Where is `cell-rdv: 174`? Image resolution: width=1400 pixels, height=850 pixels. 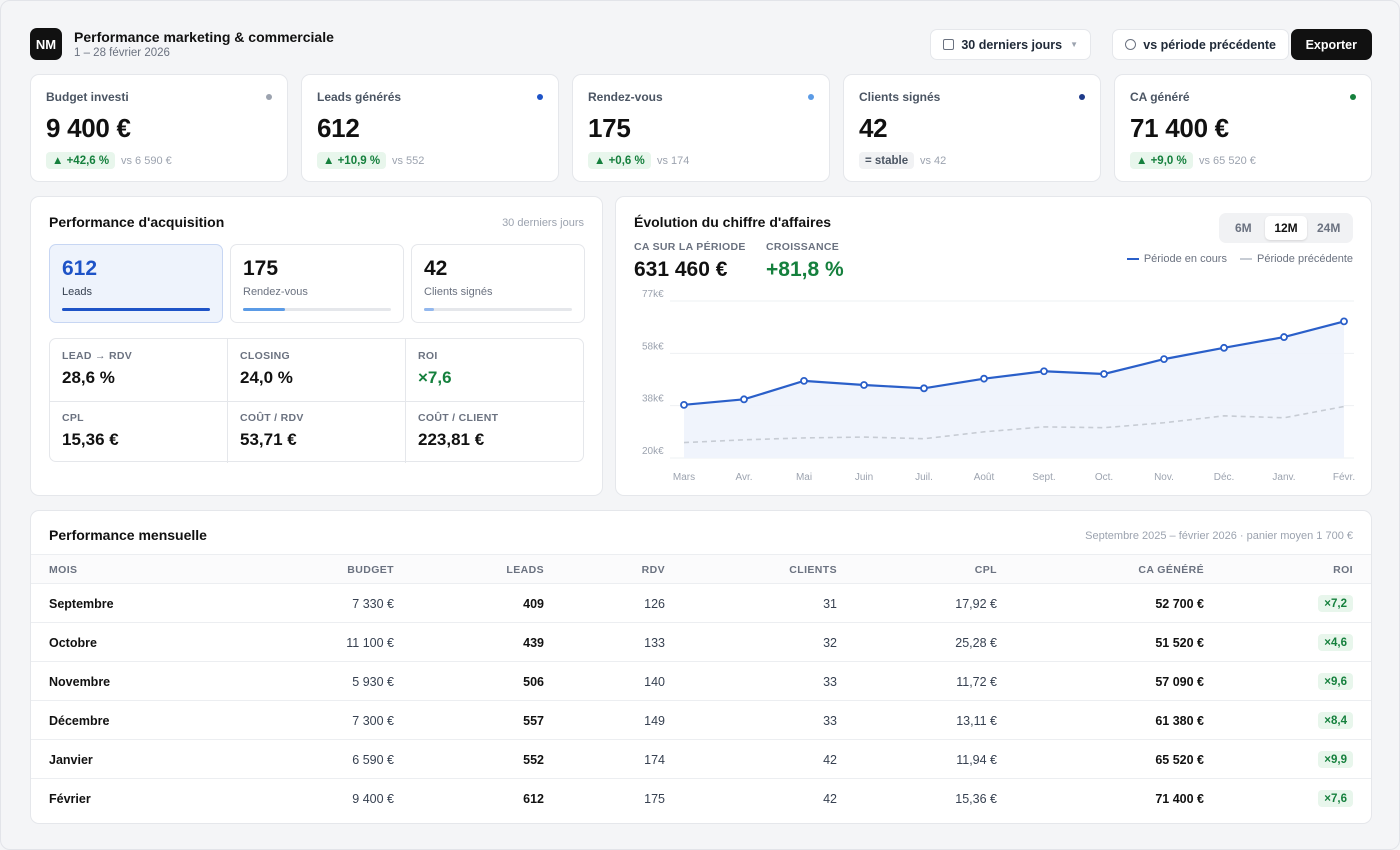
cell-rdv: 174 is located at coordinates (654, 760).